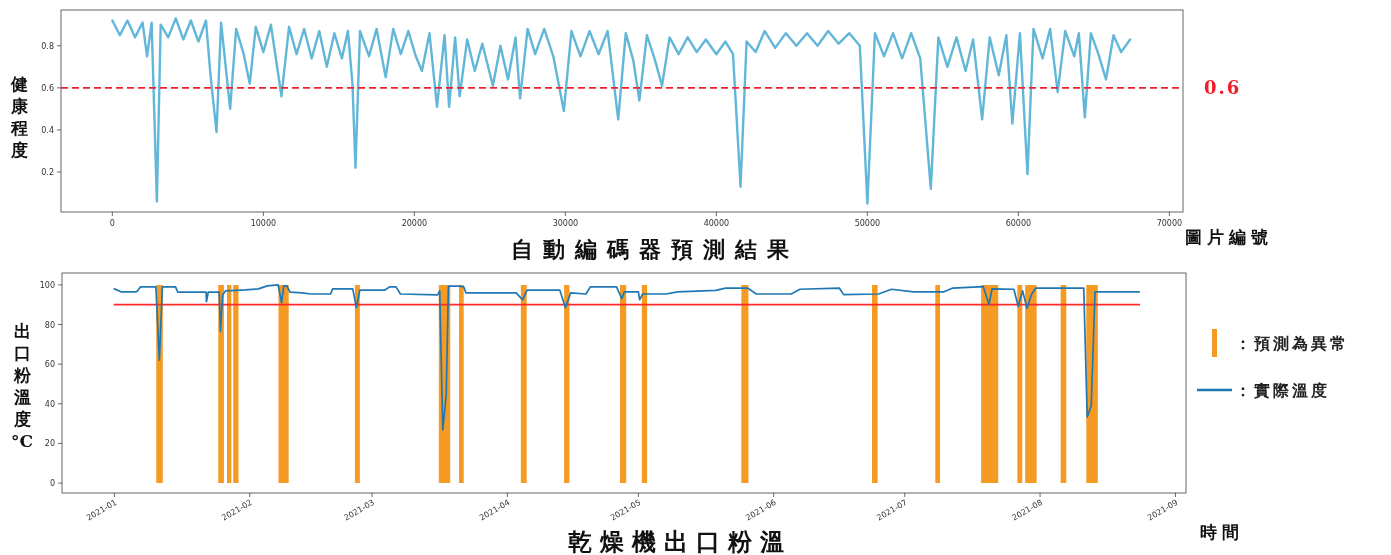  I want to click on text: 自動編碼器預測結果, so click(655, 249).